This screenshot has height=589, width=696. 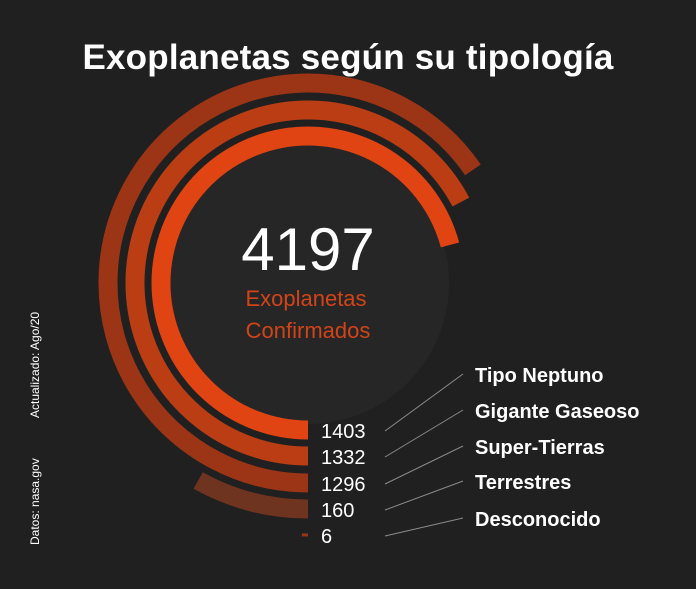 What do you see at coordinates (348, 57) in the screenshot?
I see `chart-title: Exoplanetas según su tipología` at bounding box center [348, 57].